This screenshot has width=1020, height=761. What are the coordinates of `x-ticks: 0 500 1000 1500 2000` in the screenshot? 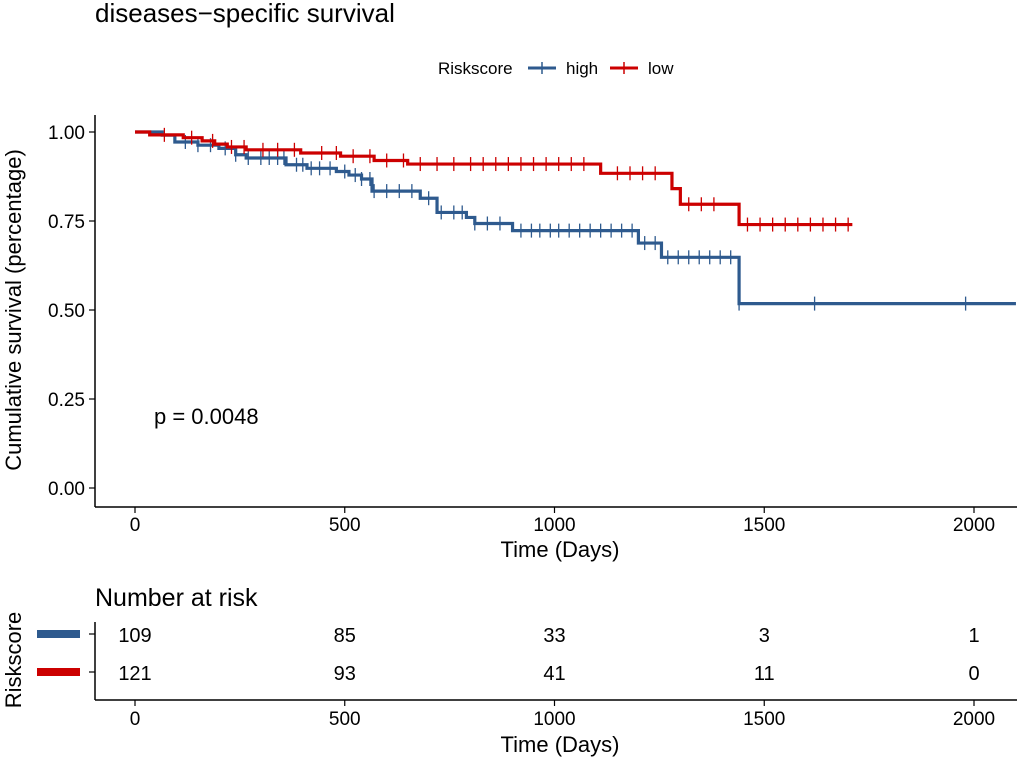 It's located at (562, 521).